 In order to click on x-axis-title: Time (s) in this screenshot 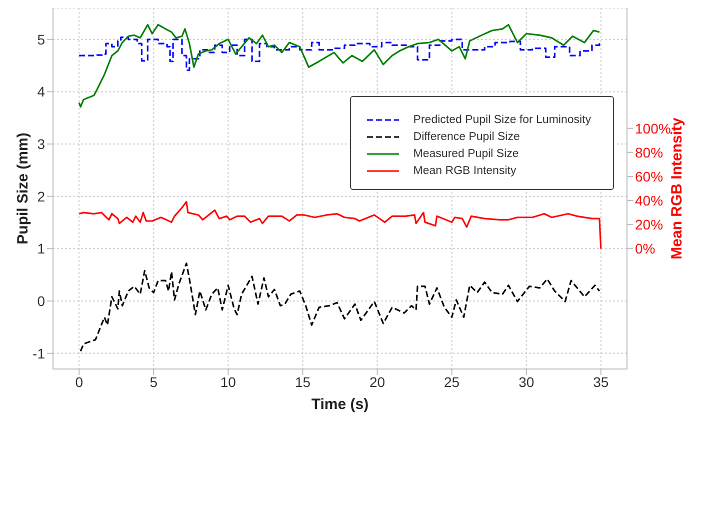, I will do `click(340, 404)`.